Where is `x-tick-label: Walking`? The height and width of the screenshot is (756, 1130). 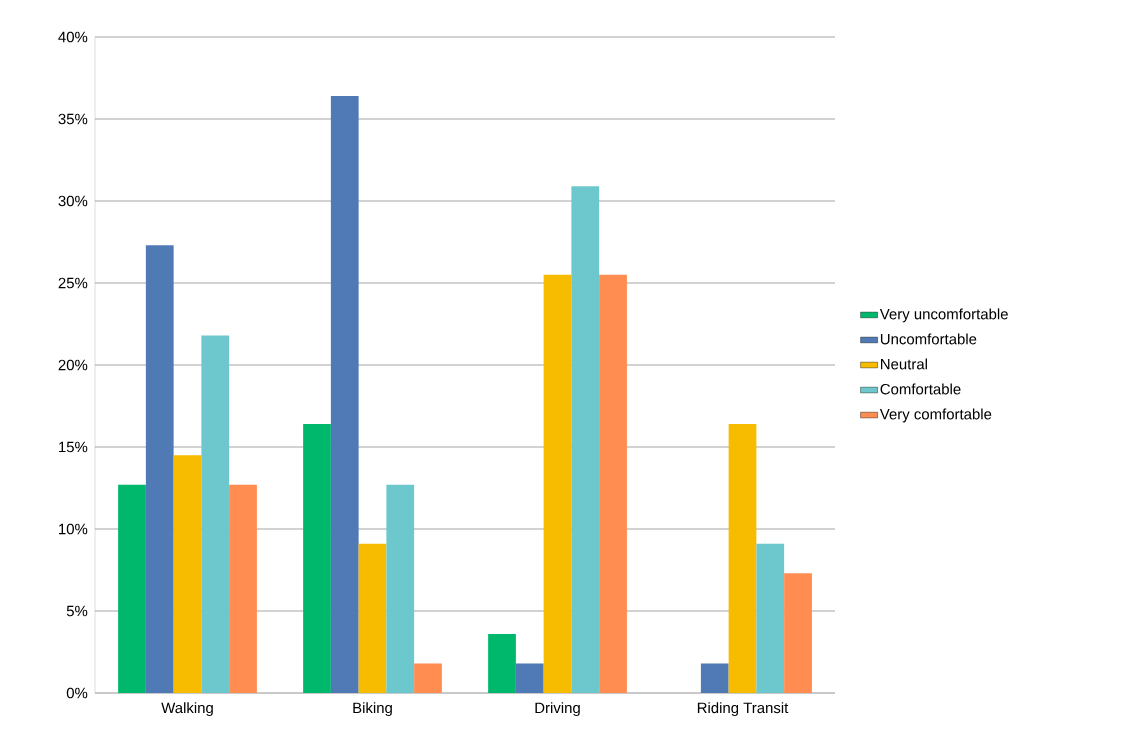 x-tick-label: Walking is located at coordinates (187, 709).